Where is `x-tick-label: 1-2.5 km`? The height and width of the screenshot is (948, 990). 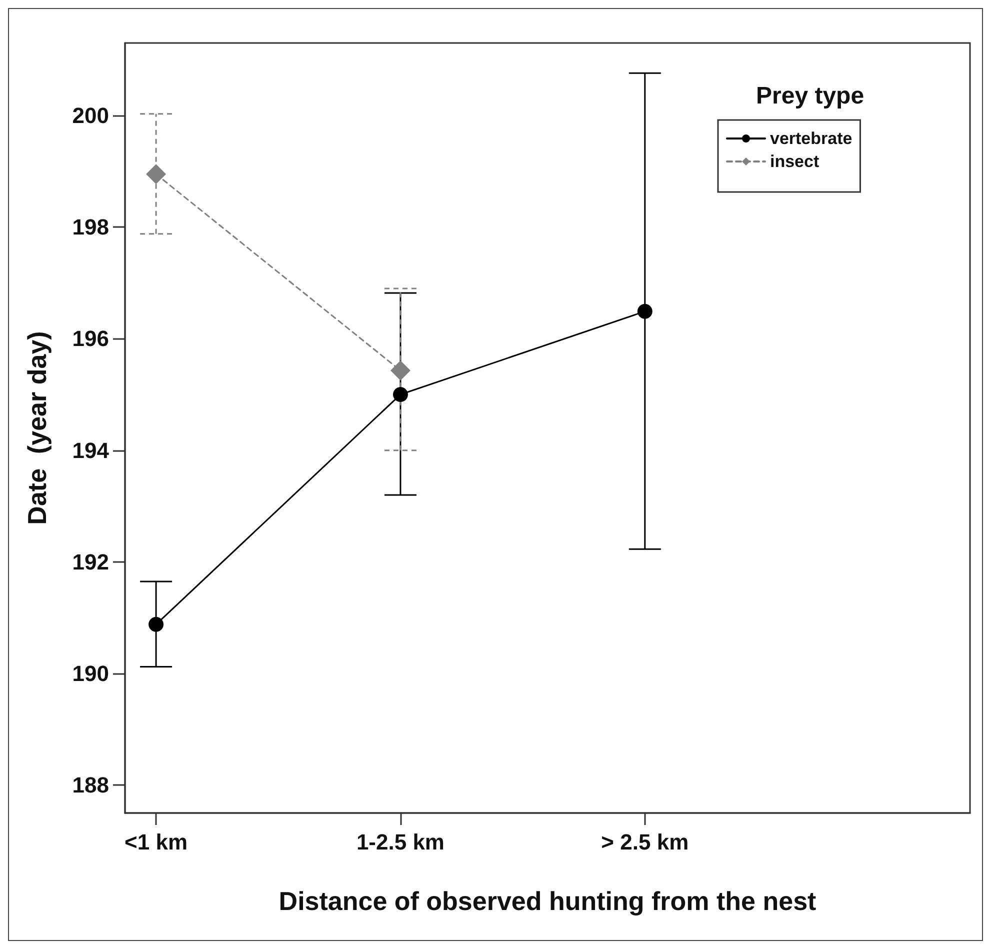 x-tick-label: 1-2.5 km is located at coordinates (400, 842).